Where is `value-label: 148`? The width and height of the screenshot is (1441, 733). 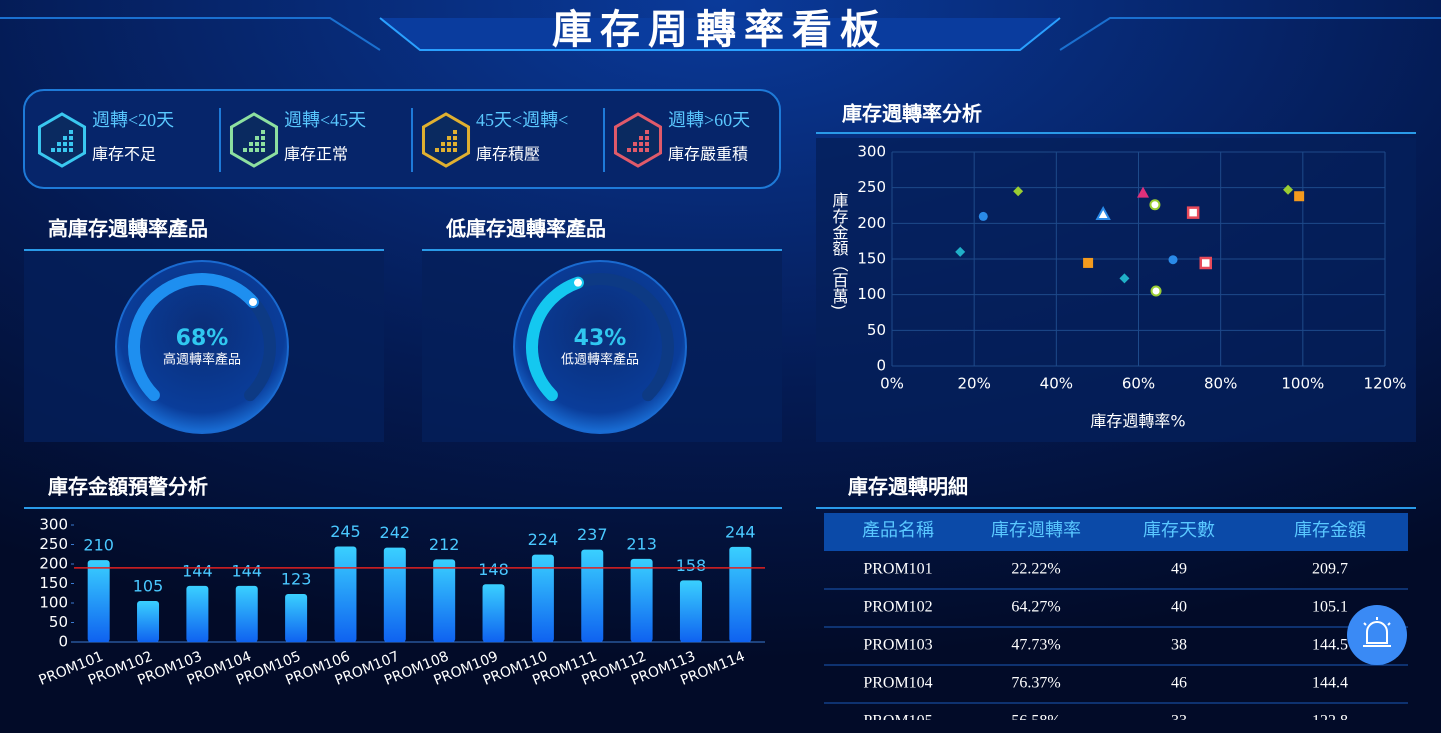 value-label: 148 is located at coordinates (493, 569).